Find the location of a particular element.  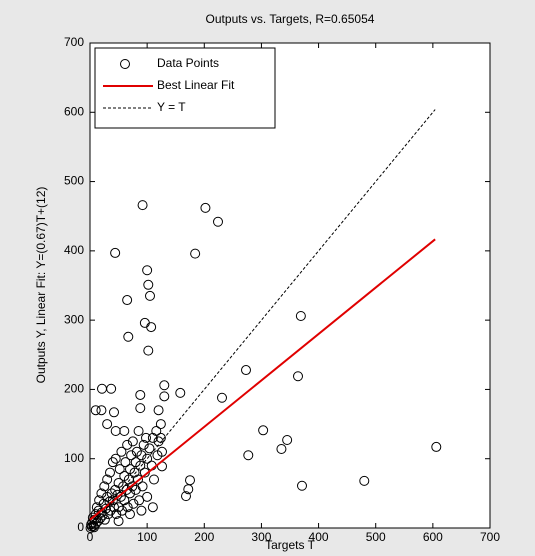

legend-label: Best Linear Fit is located at coordinates (196, 85).